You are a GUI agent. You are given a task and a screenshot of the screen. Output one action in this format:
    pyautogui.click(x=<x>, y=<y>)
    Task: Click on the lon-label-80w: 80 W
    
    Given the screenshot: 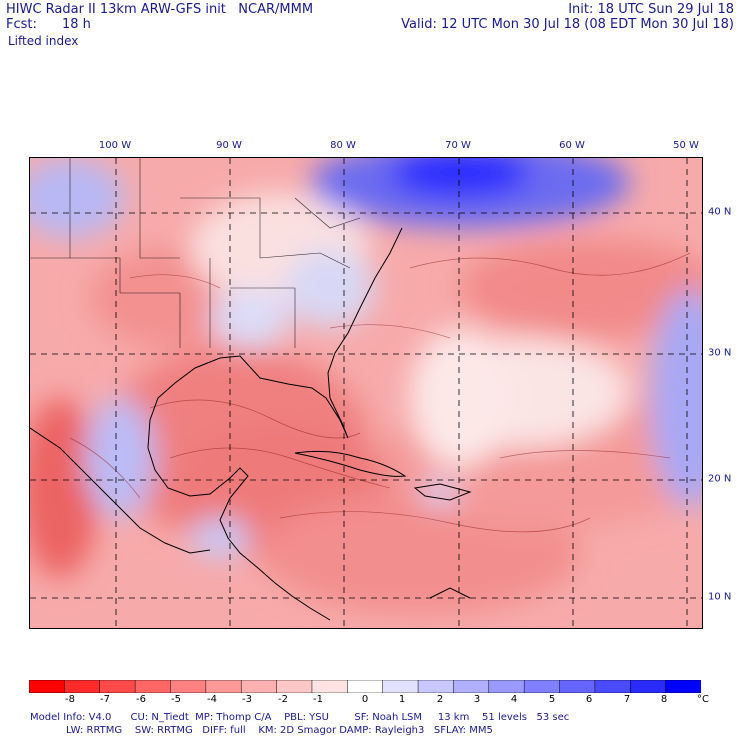 What is the action you would take?
    pyautogui.click(x=343, y=145)
    